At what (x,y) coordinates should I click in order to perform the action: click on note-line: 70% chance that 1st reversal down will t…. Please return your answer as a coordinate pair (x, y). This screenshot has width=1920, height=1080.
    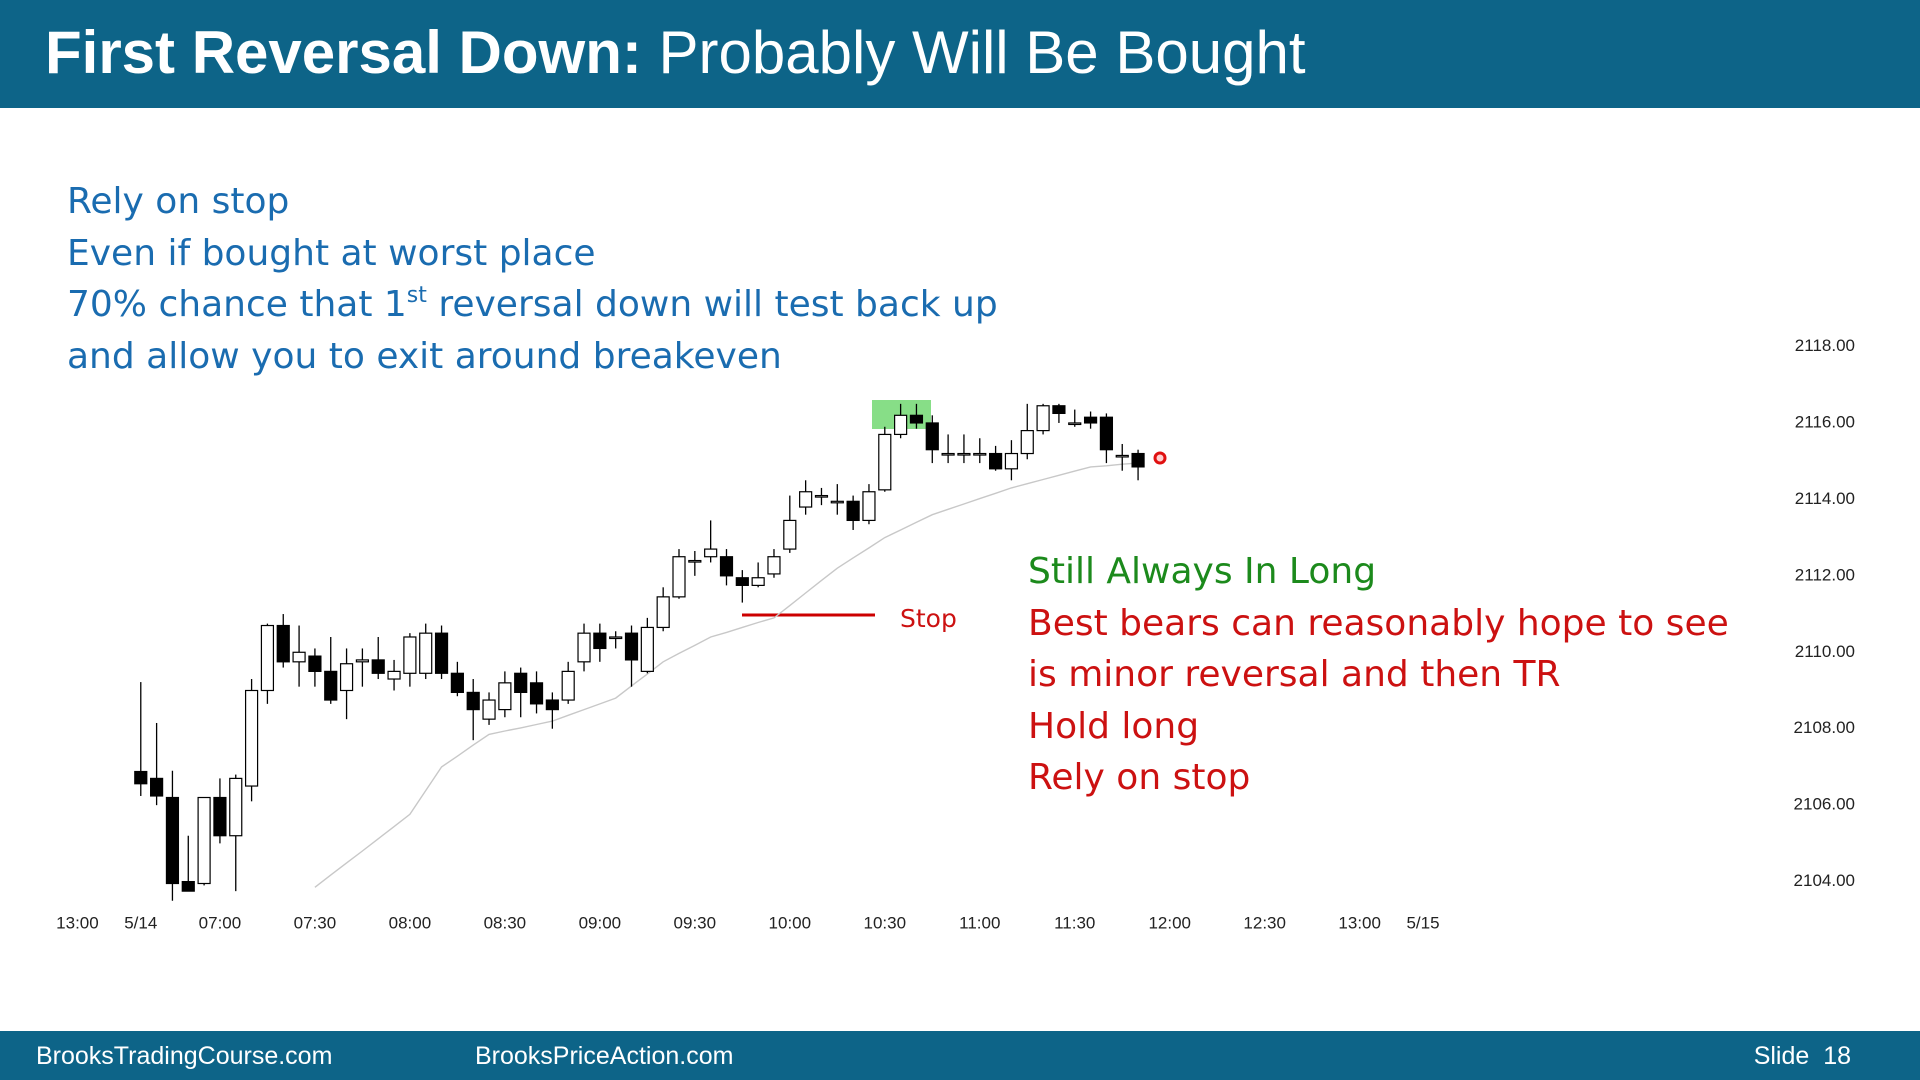
    Looking at the image, I should click on (532, 305).